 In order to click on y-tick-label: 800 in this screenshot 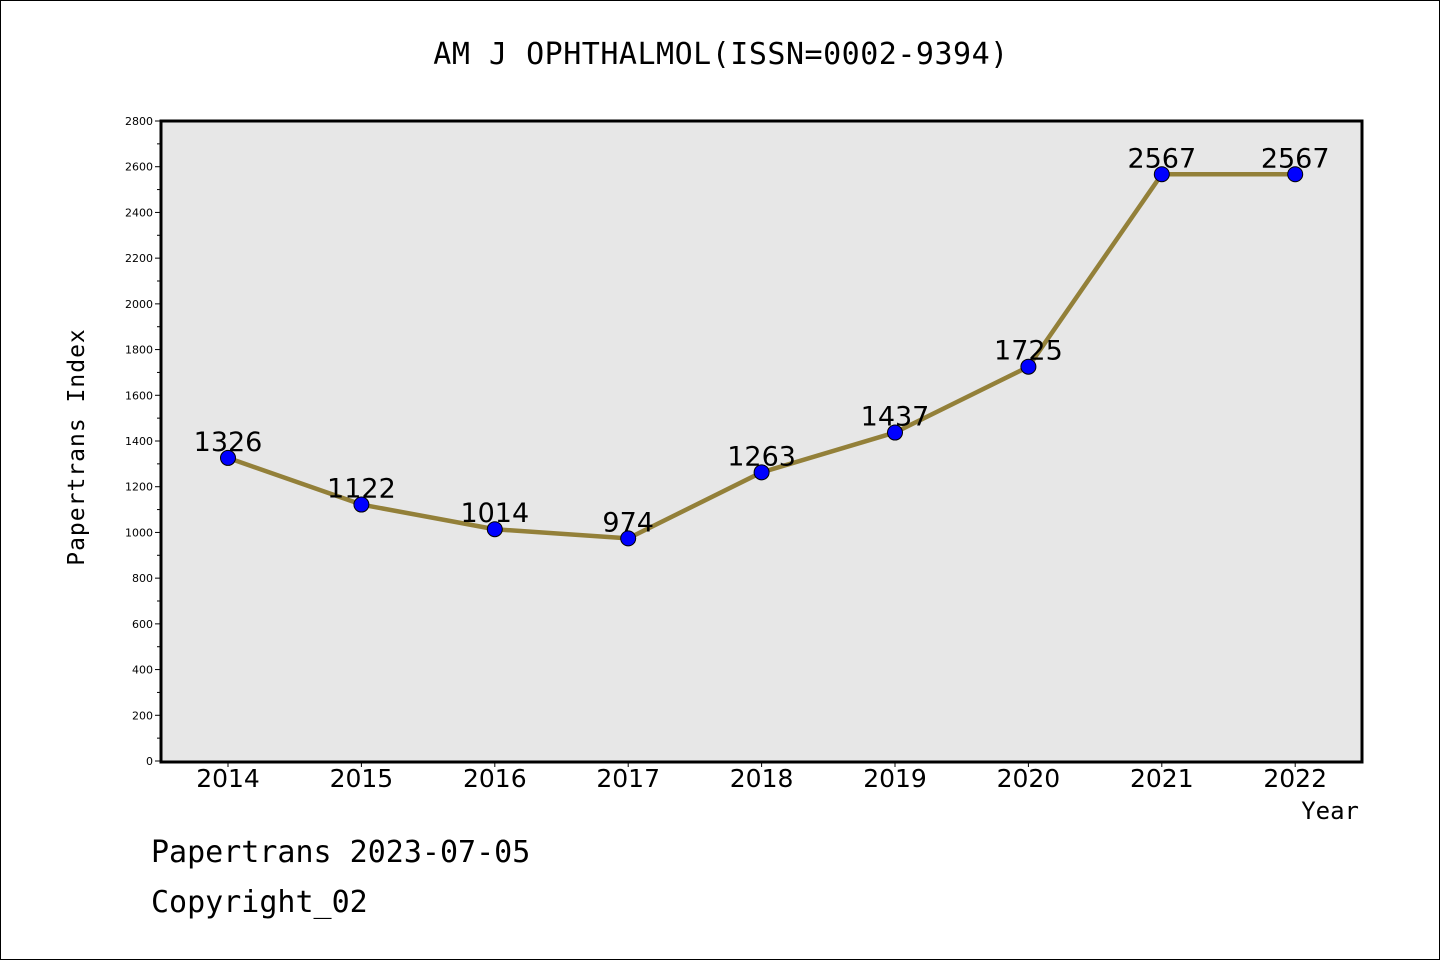, I will do `click(142, 578)`.